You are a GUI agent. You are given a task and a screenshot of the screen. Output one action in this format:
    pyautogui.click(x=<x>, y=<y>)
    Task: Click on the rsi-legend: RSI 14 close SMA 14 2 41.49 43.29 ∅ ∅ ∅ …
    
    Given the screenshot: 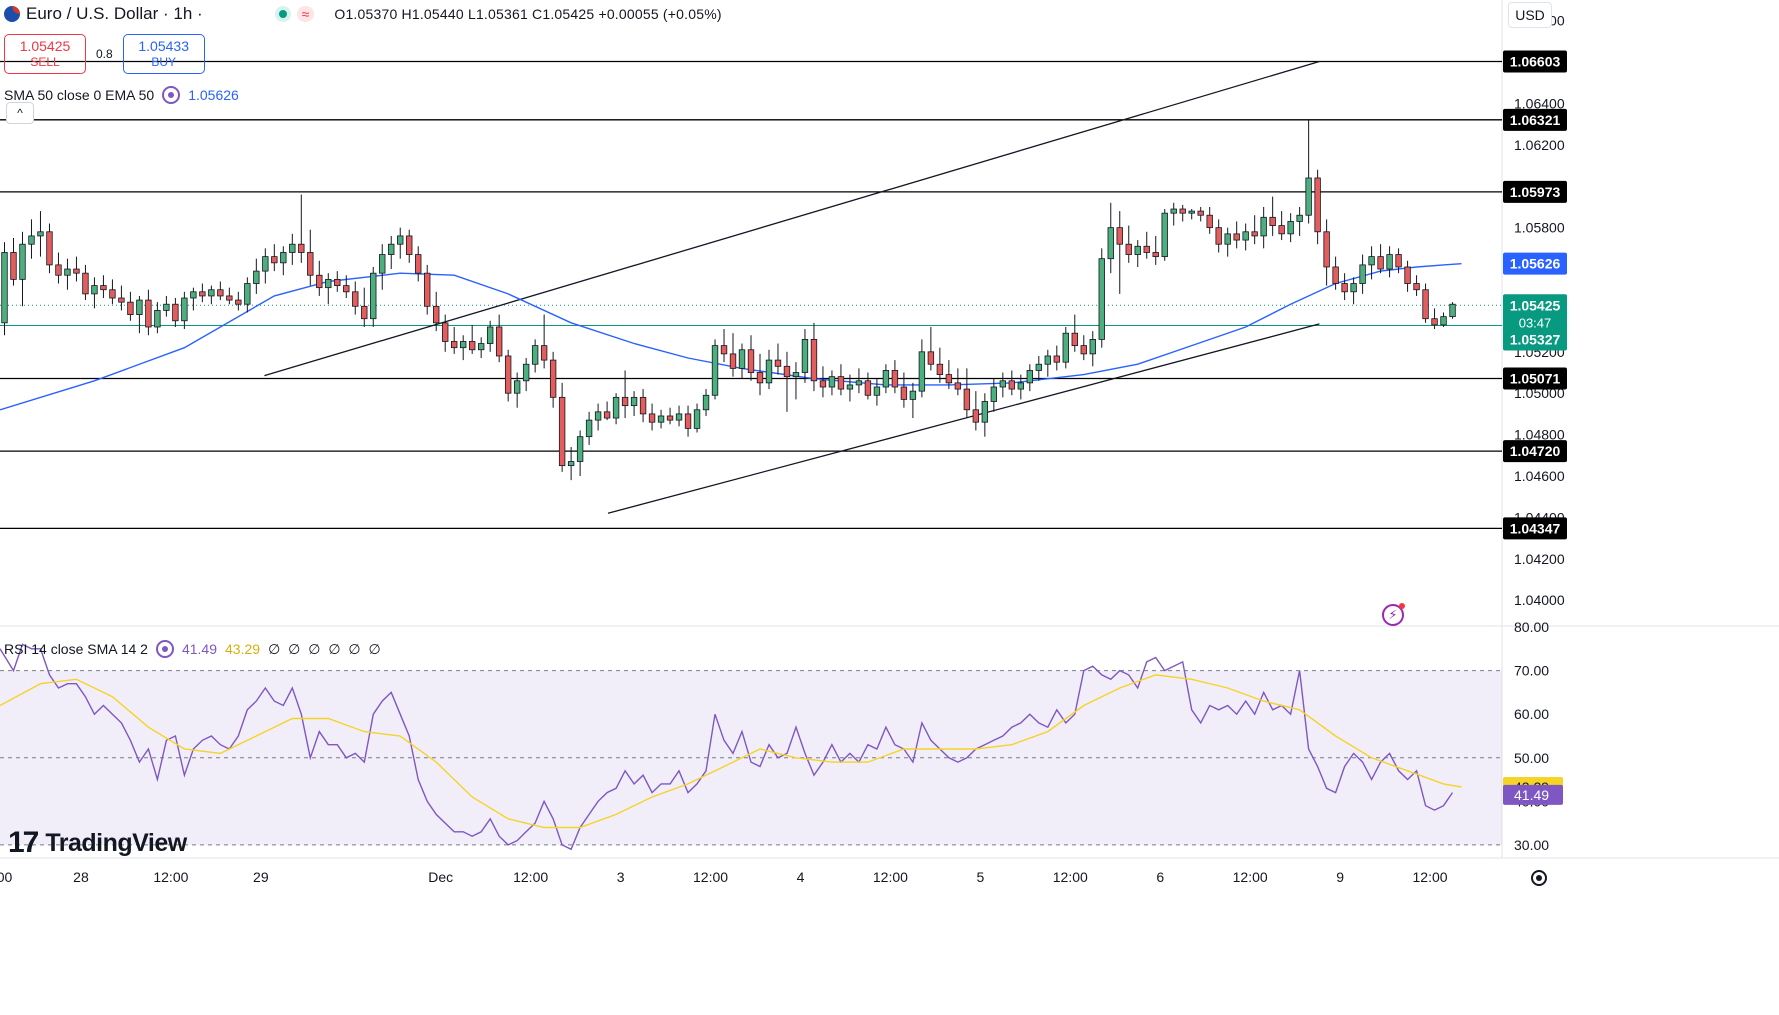 What is the action you would take?
    pyautogui.click(x=193, y=649)
    